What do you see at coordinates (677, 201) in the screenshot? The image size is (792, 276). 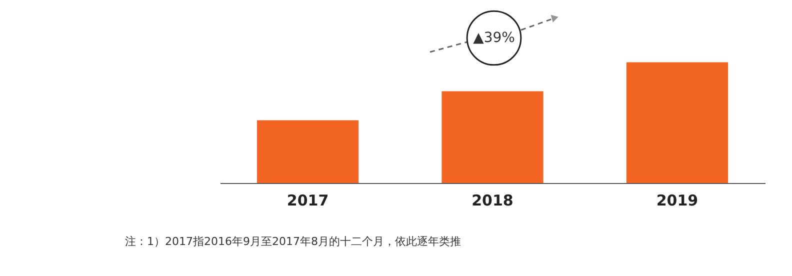 I see `x-tick-label: 2019` at bounding box center [677, 201].